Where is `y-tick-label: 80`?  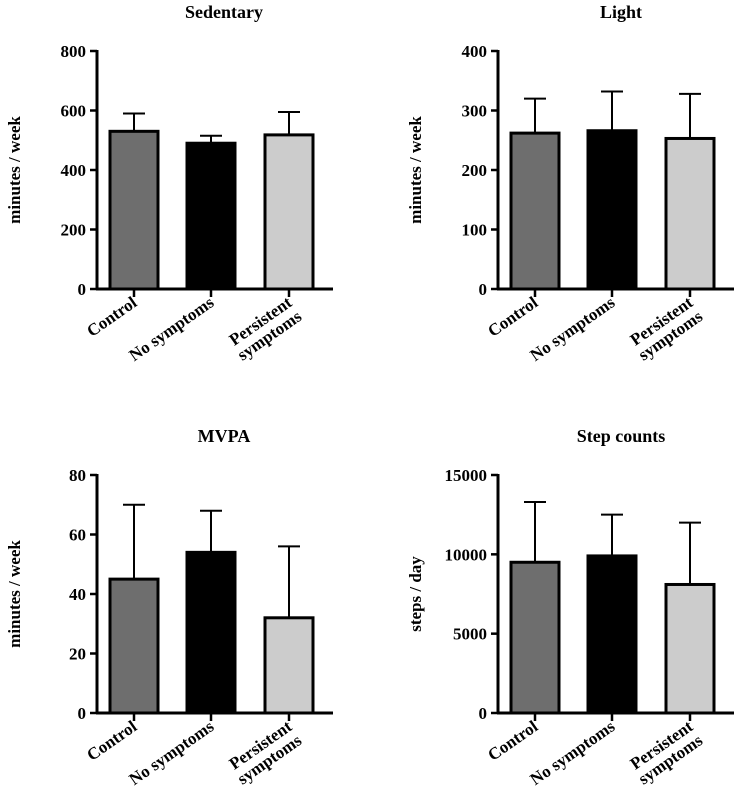
y-tick-label: 80 is located at coordinates (77, 475).